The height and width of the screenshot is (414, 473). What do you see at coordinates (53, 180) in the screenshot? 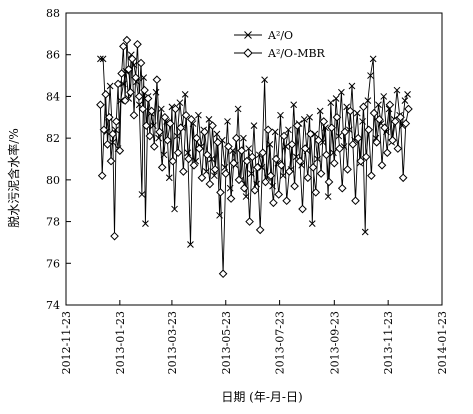
I see `y-tick-label: 80` at bounding box center [53, 180].